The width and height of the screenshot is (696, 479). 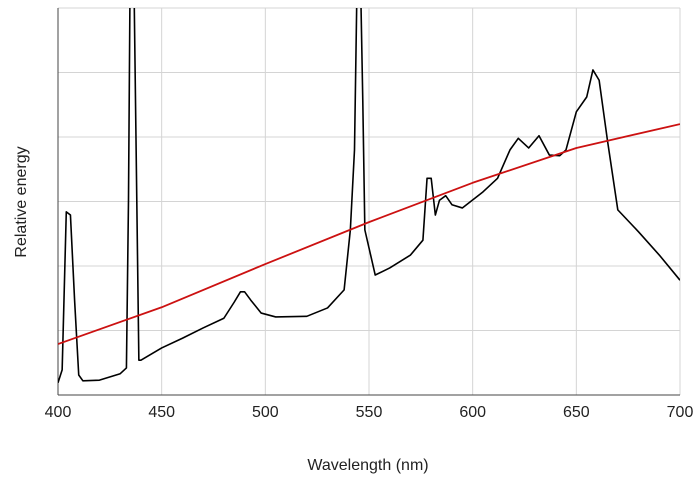 I want to click on x-tick-label: 650, so click(x=576, y=412).